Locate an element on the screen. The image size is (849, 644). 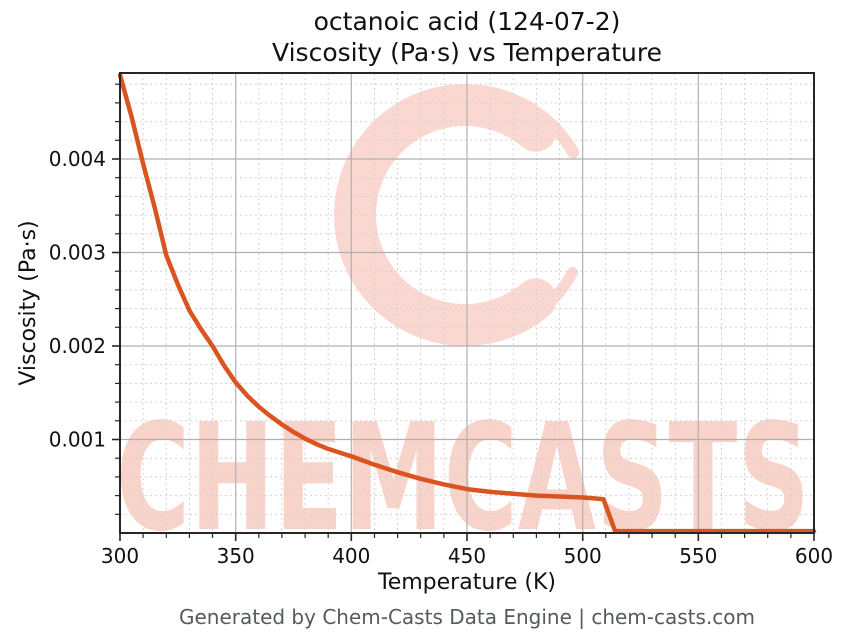
y-tick-label: 0.001 is located at coordinates (77, 440).